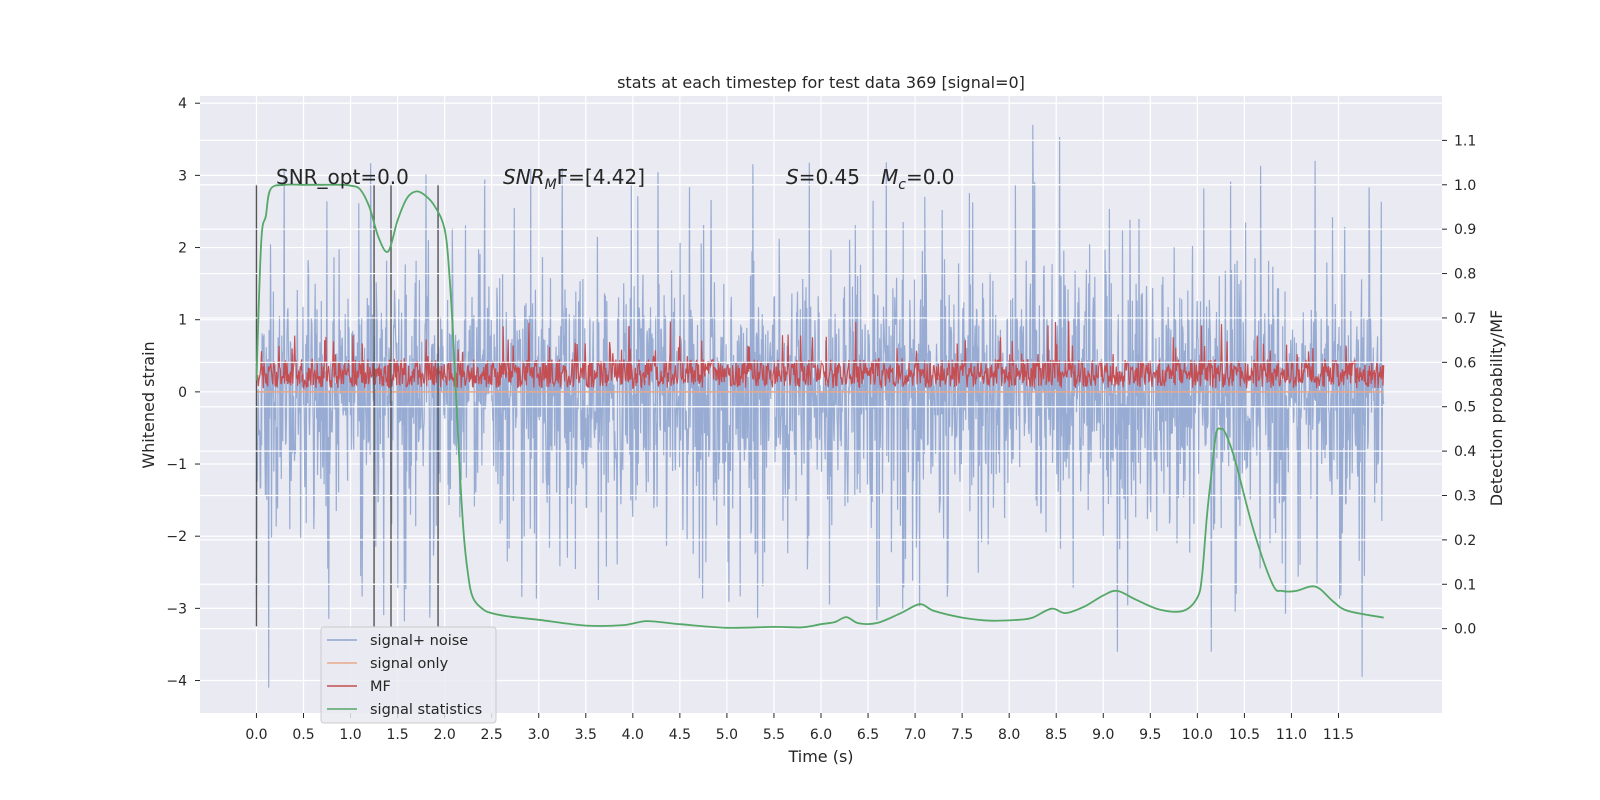 The width and height of the screenshot is (1600, 800). I want to click on x-tick-label: 2.5, so click(492, 735).